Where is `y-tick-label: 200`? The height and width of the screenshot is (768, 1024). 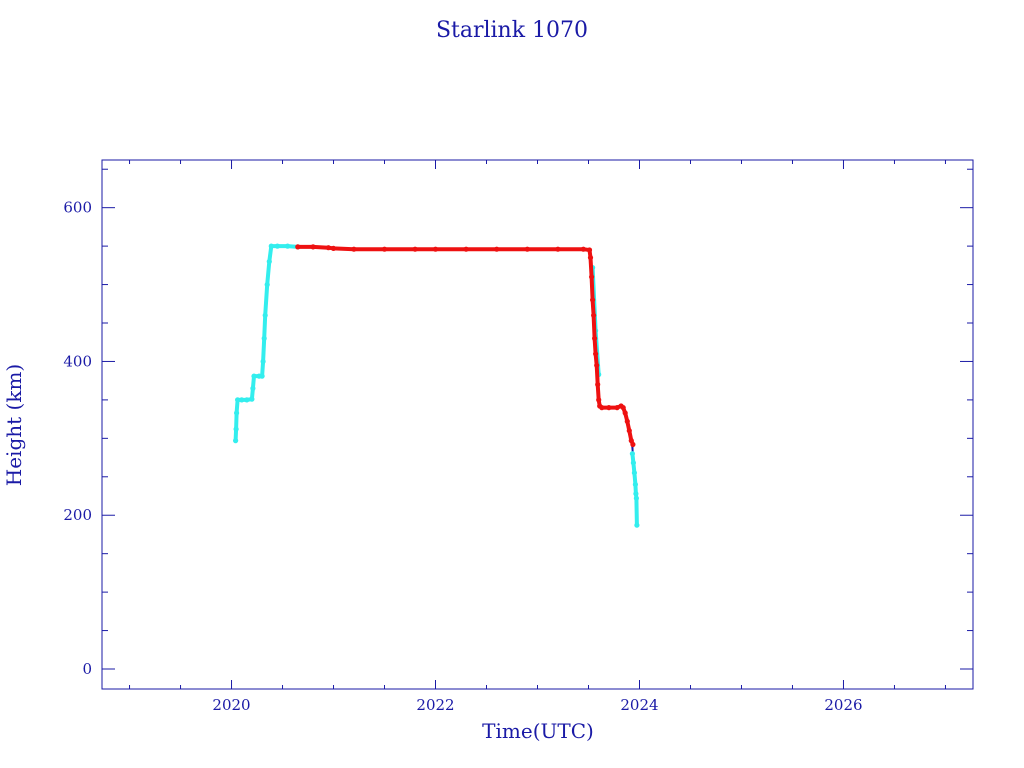 y-tick-label: 200 is located at coordinates (77, 515).